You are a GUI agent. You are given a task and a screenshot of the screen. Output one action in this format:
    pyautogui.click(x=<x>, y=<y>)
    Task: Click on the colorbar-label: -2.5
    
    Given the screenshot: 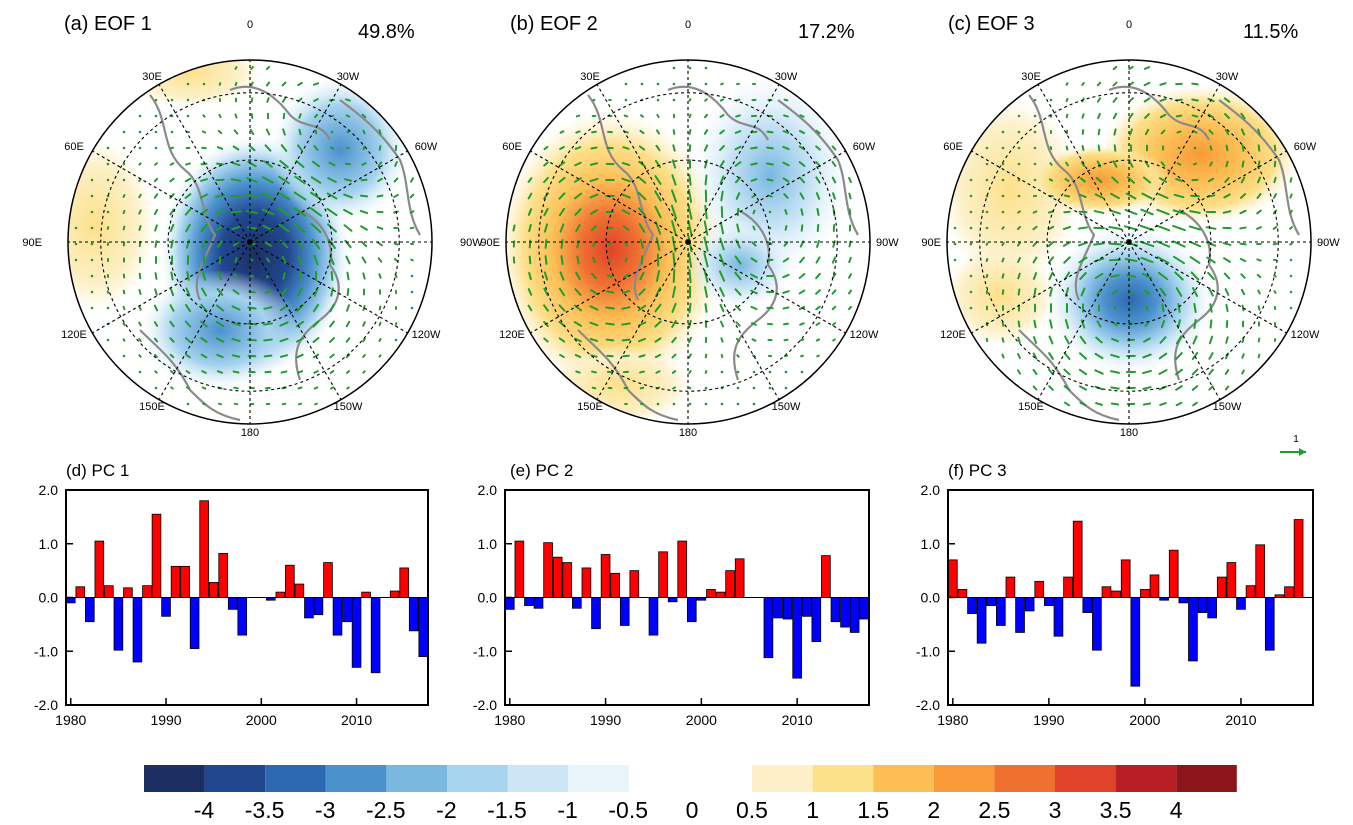 What is the action you would take?
    pyautogui.click(x=386, y=810)
    